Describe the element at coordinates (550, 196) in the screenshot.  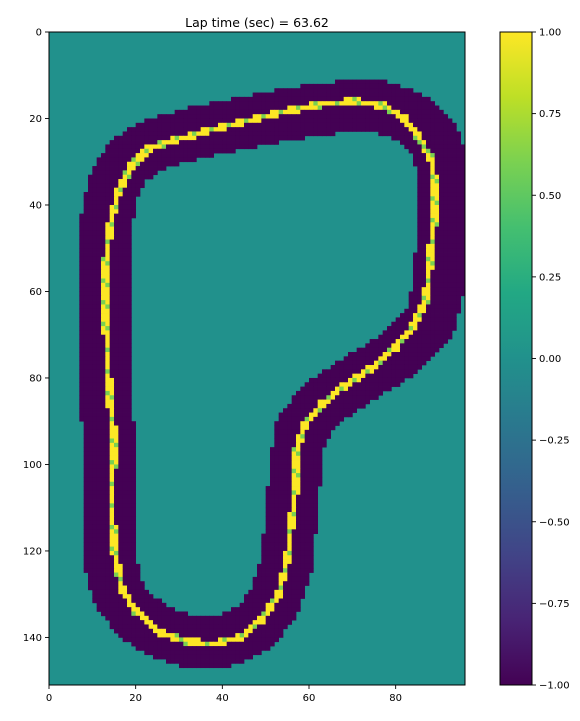
I see `colorbar-tick-label: 0.50` at that location.